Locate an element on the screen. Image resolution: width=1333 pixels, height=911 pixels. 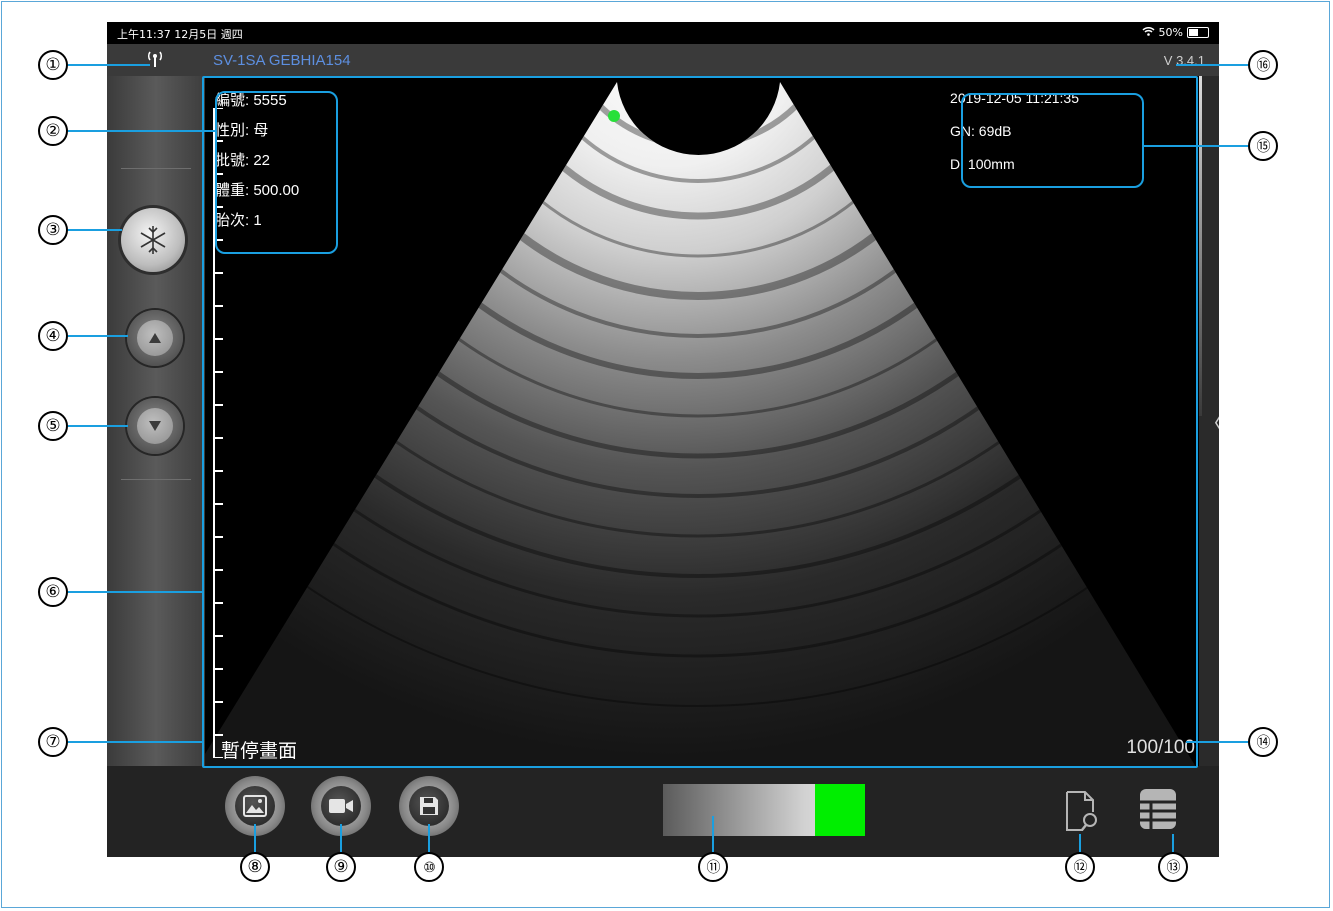
chevron-left-icon: 〈 is located at coordinates (1210, 422).